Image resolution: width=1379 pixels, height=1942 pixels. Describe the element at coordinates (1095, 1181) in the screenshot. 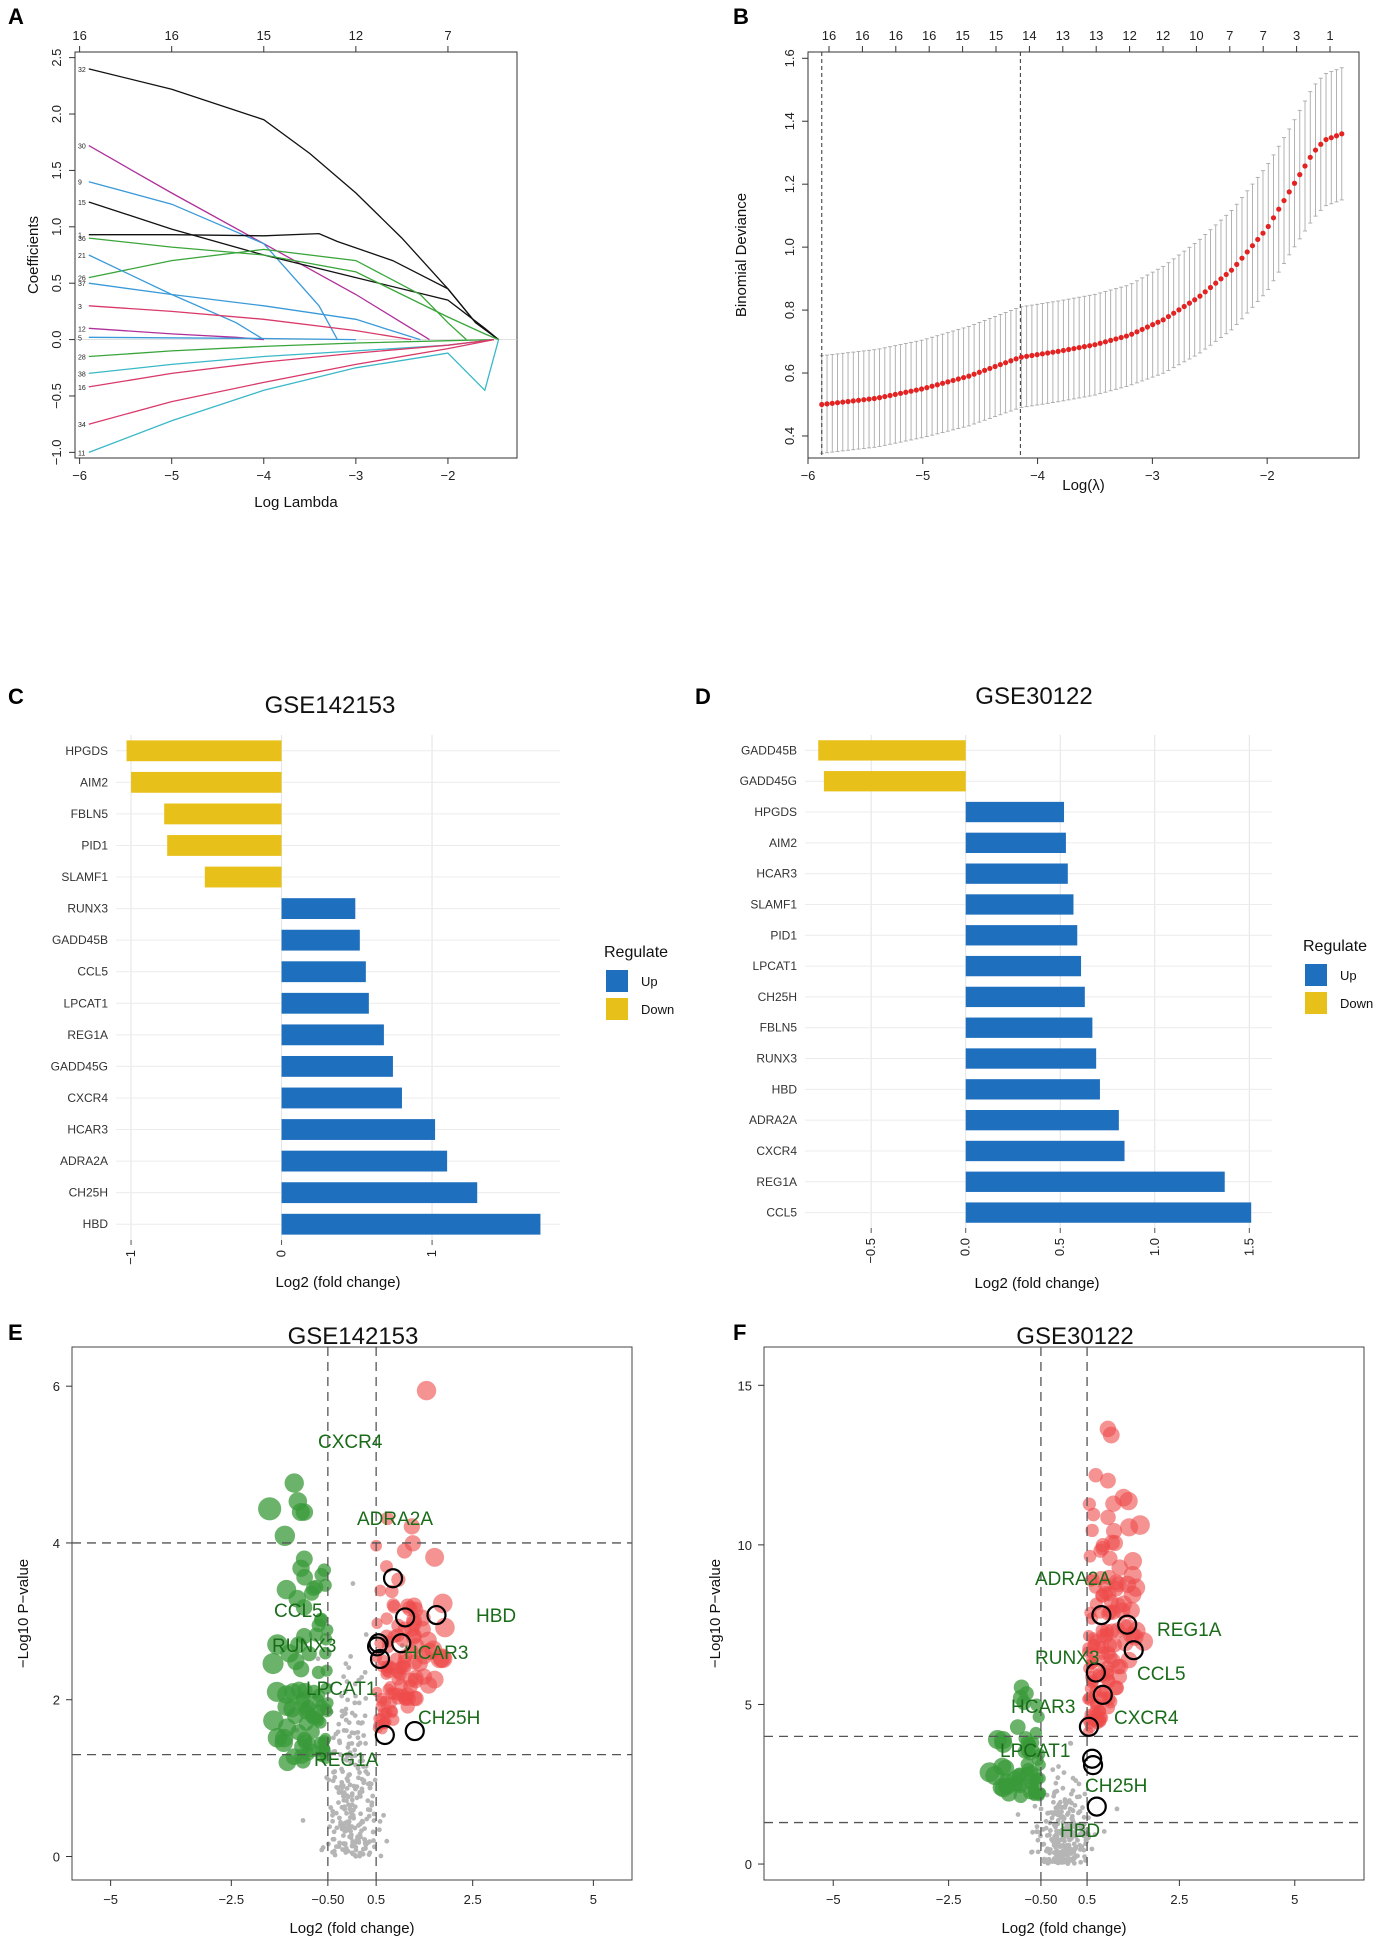

I see `bar-reg1a` at that location.